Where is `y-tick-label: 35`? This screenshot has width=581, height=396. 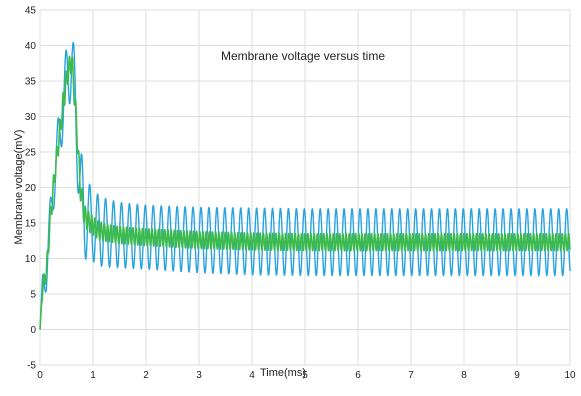
y-tick-label: 35 is located at coordinates (31, 82).